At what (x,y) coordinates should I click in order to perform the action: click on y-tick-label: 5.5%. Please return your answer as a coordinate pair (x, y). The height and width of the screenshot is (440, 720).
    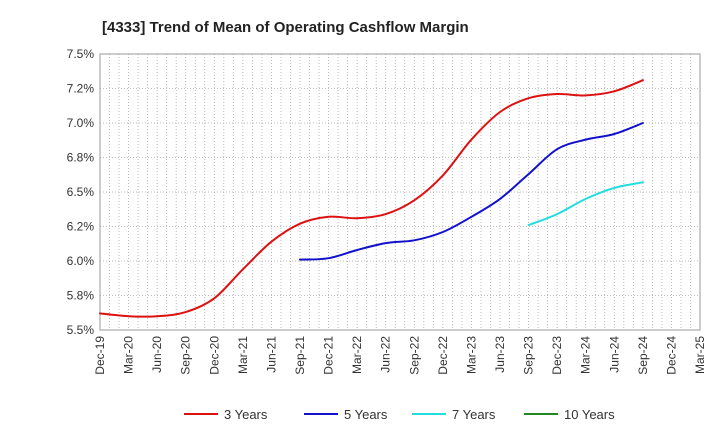
    Looking at the image, I should click on (81, 330).